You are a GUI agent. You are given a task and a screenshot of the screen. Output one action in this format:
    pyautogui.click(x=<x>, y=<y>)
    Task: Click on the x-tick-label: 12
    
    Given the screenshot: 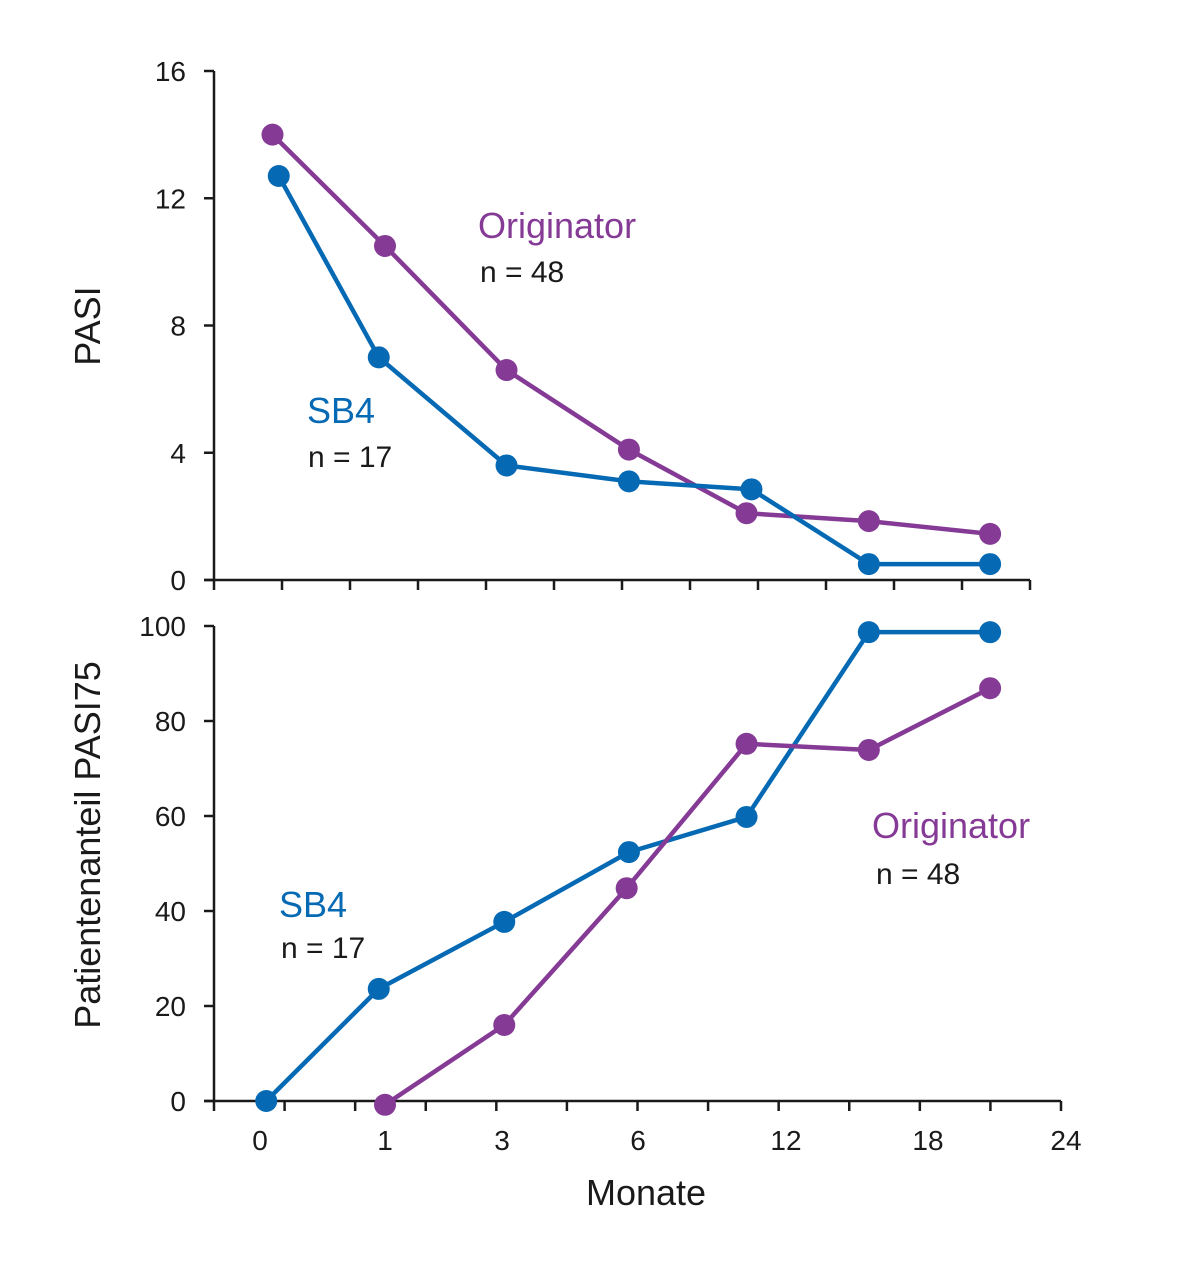 What is the action you would take?
    pyautogui.click(x=785, y=1140)
    